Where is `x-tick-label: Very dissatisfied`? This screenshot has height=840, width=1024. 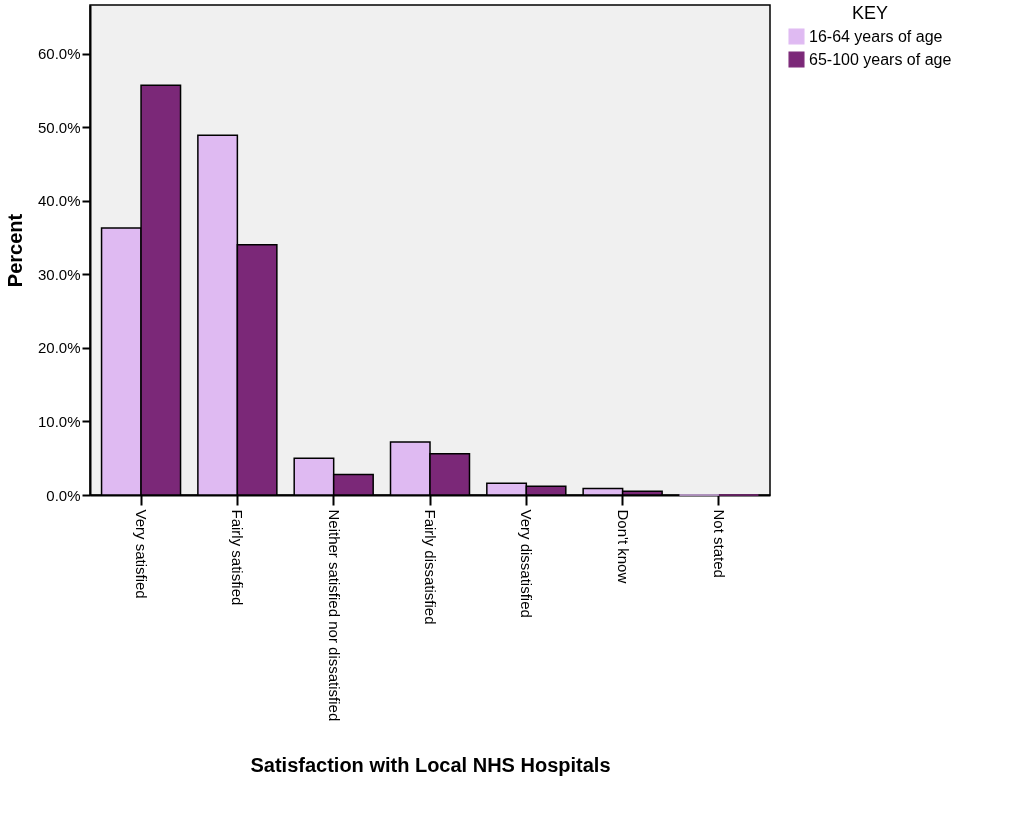 x-tick-label: Very dissatisfied is located at coordinates (527, 563).